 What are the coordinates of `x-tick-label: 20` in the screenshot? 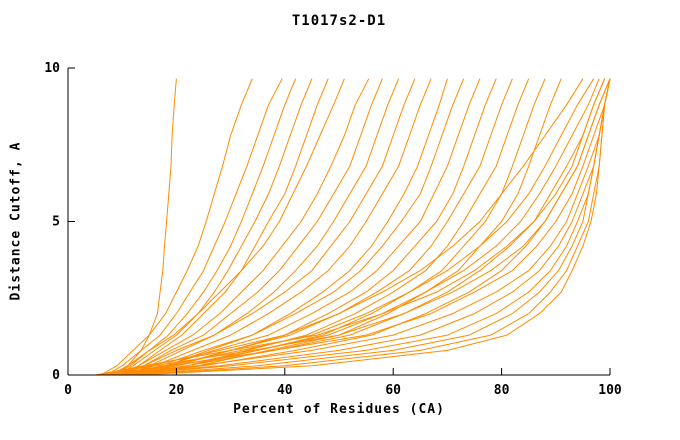 It's located at (177, 390).